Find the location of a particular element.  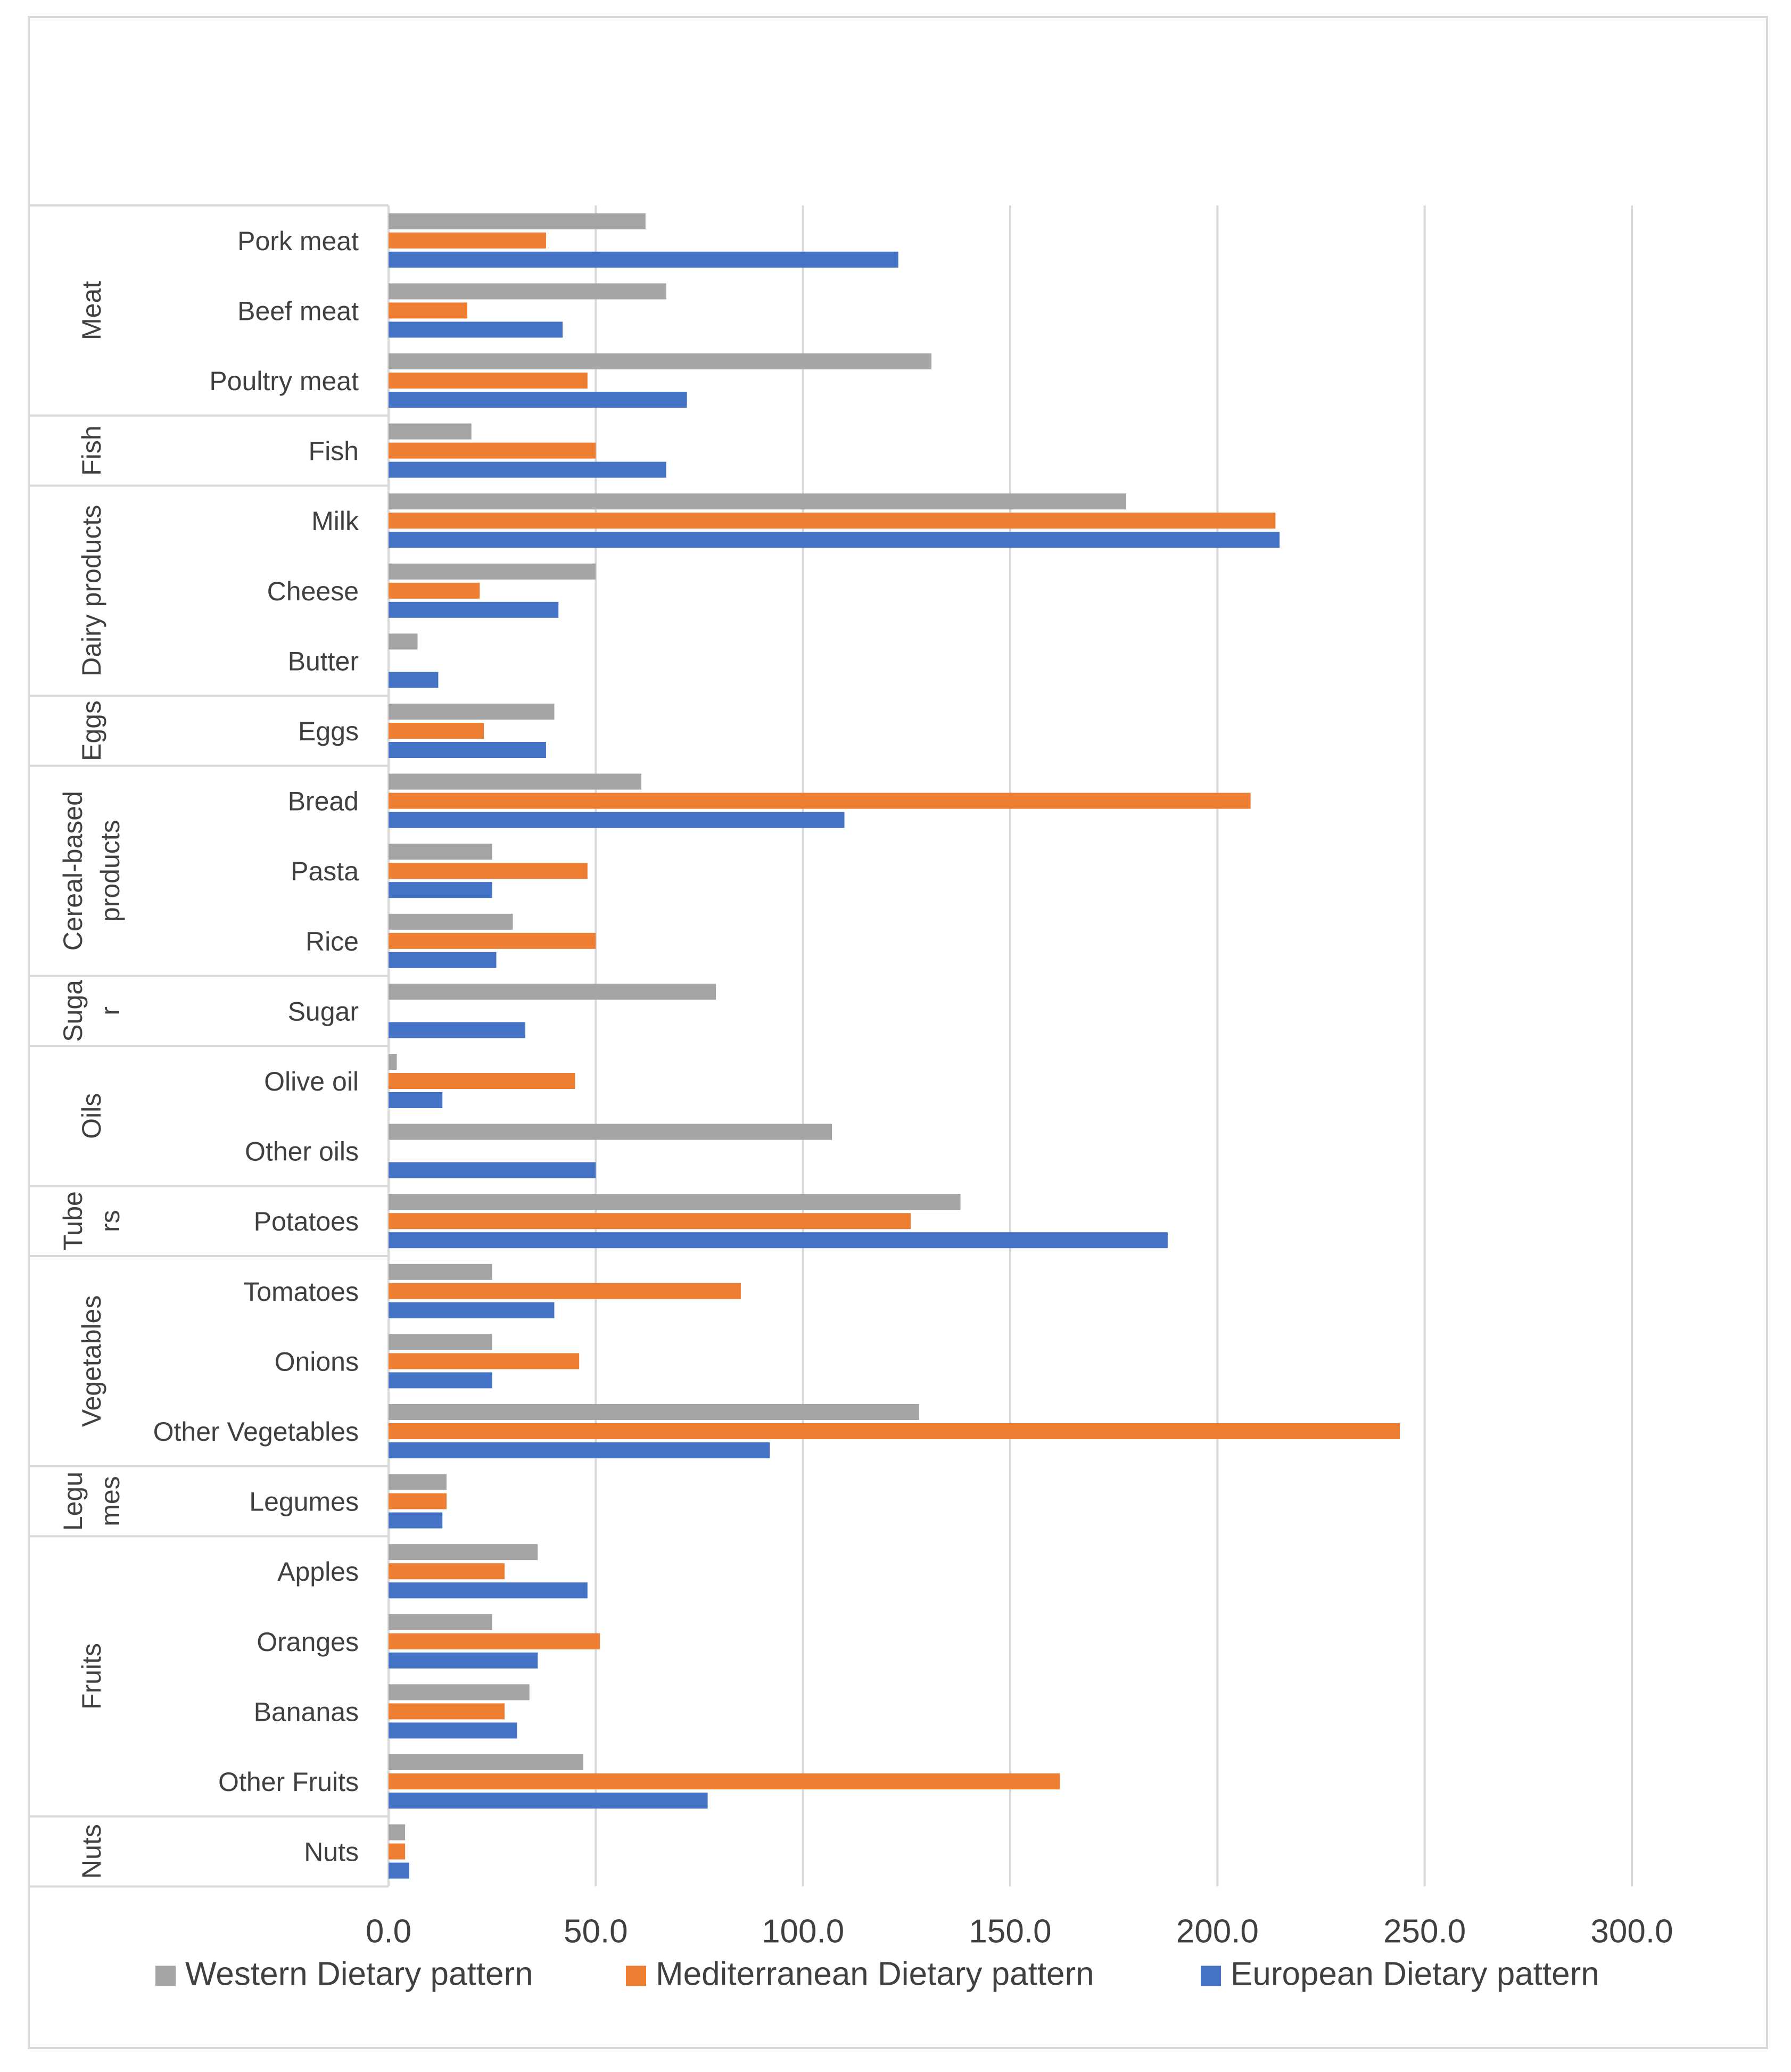

legend-label-european-dietary-pattern: European Dietary pattern is located at coordinates (1415, 1973).